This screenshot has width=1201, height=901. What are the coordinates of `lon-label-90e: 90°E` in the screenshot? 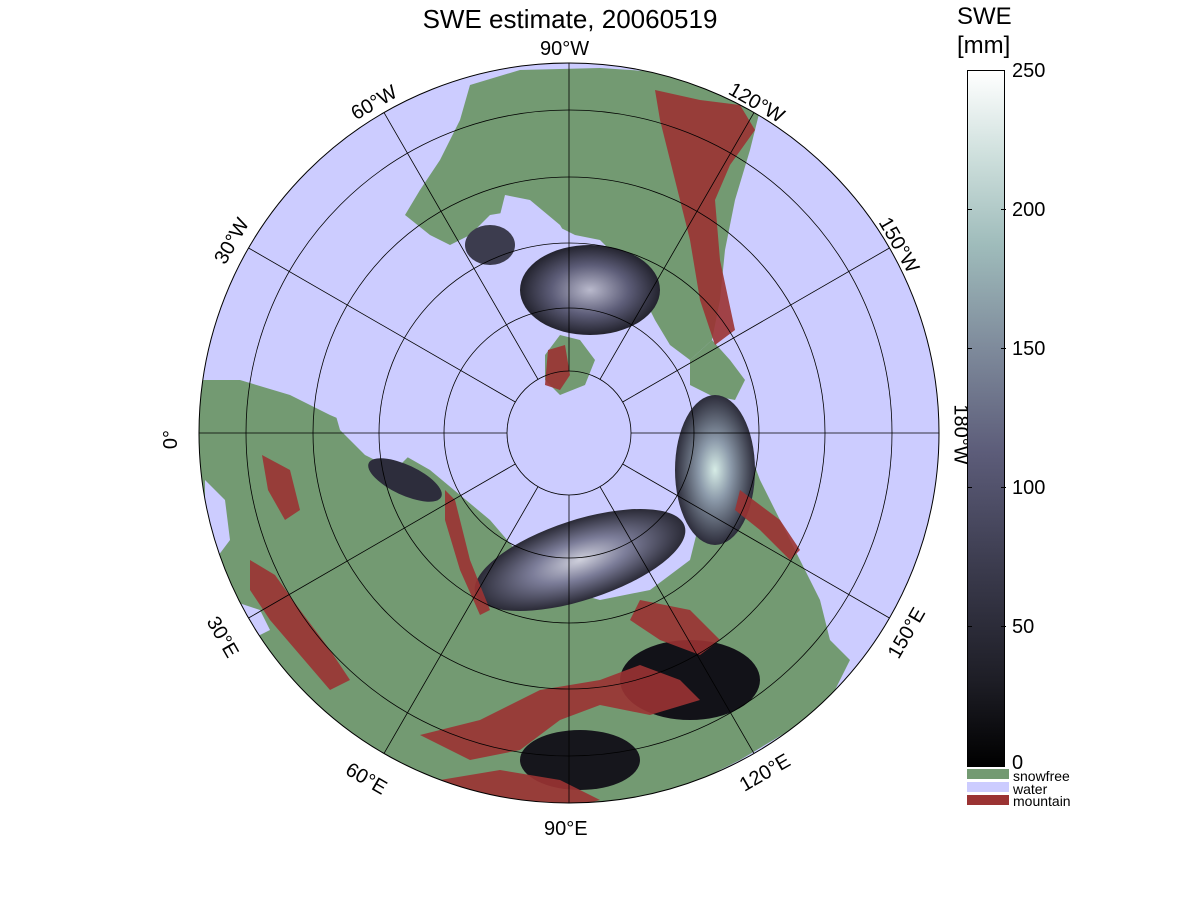 It's located at (566, 829).